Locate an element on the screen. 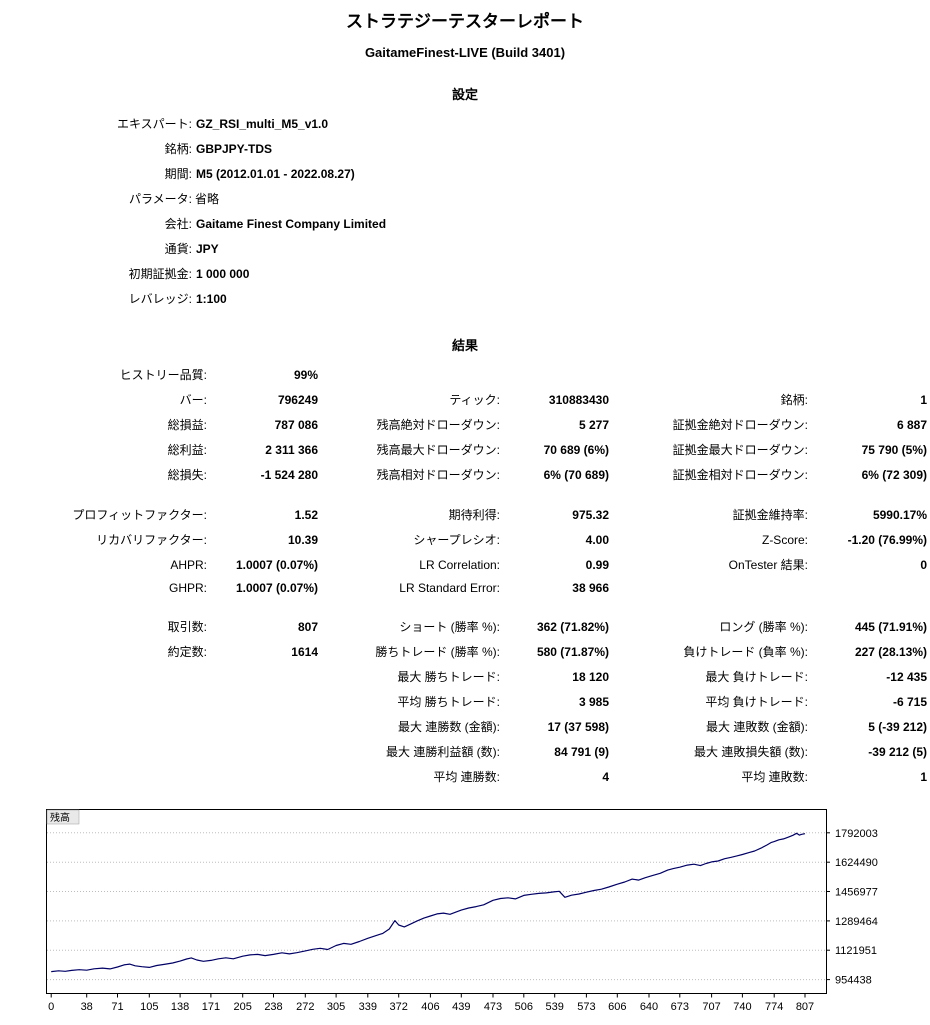 The width and height of the screenshot is (930, 1025). result-label: 平均 連敗数: is located at coordinates (774, 777).